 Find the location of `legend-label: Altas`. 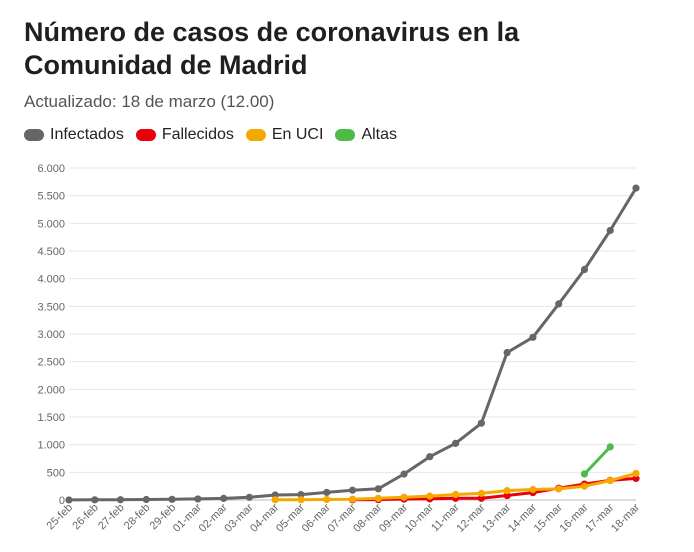

legend-label: Altas is located at coordinates (379, 134).